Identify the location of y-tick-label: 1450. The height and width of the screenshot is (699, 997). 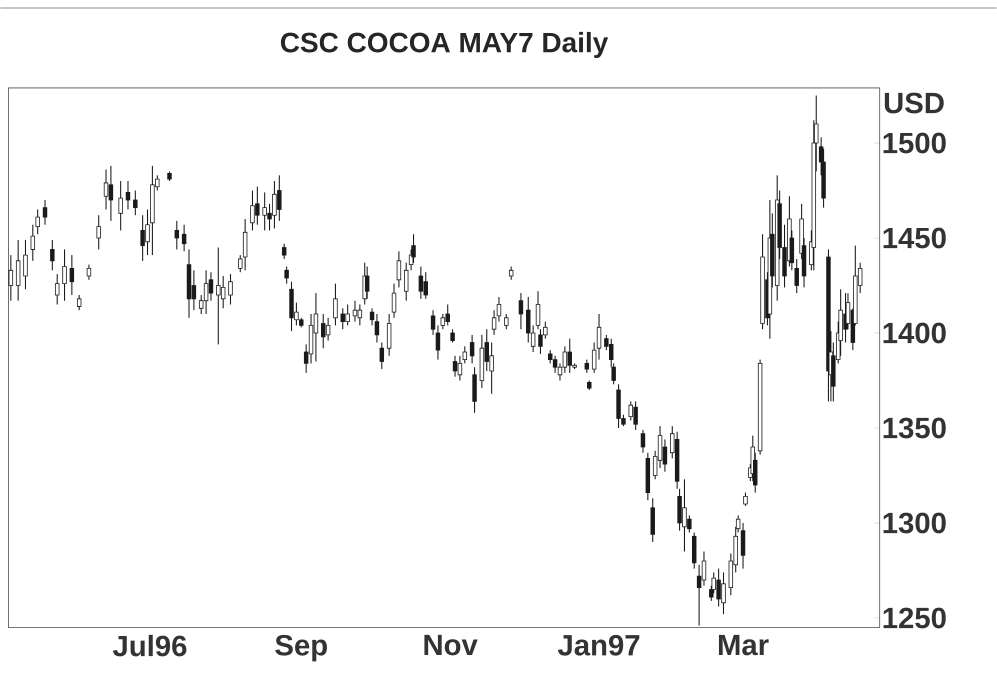
(915, 237).